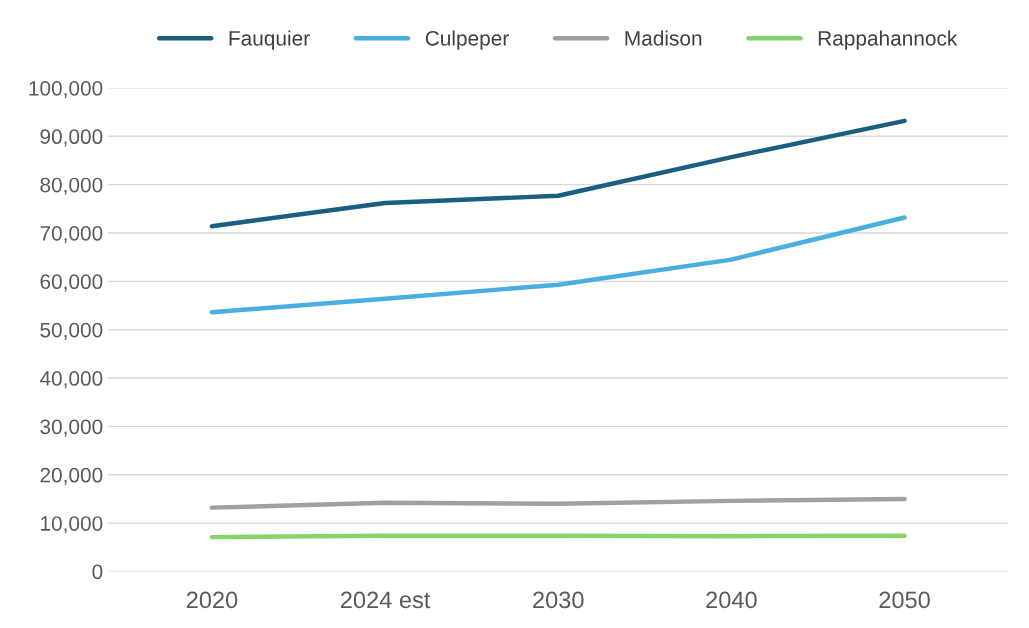 This screenshot has height=628, width=1029. I want to click on x-tick-label: 2020, so click(212, 600).